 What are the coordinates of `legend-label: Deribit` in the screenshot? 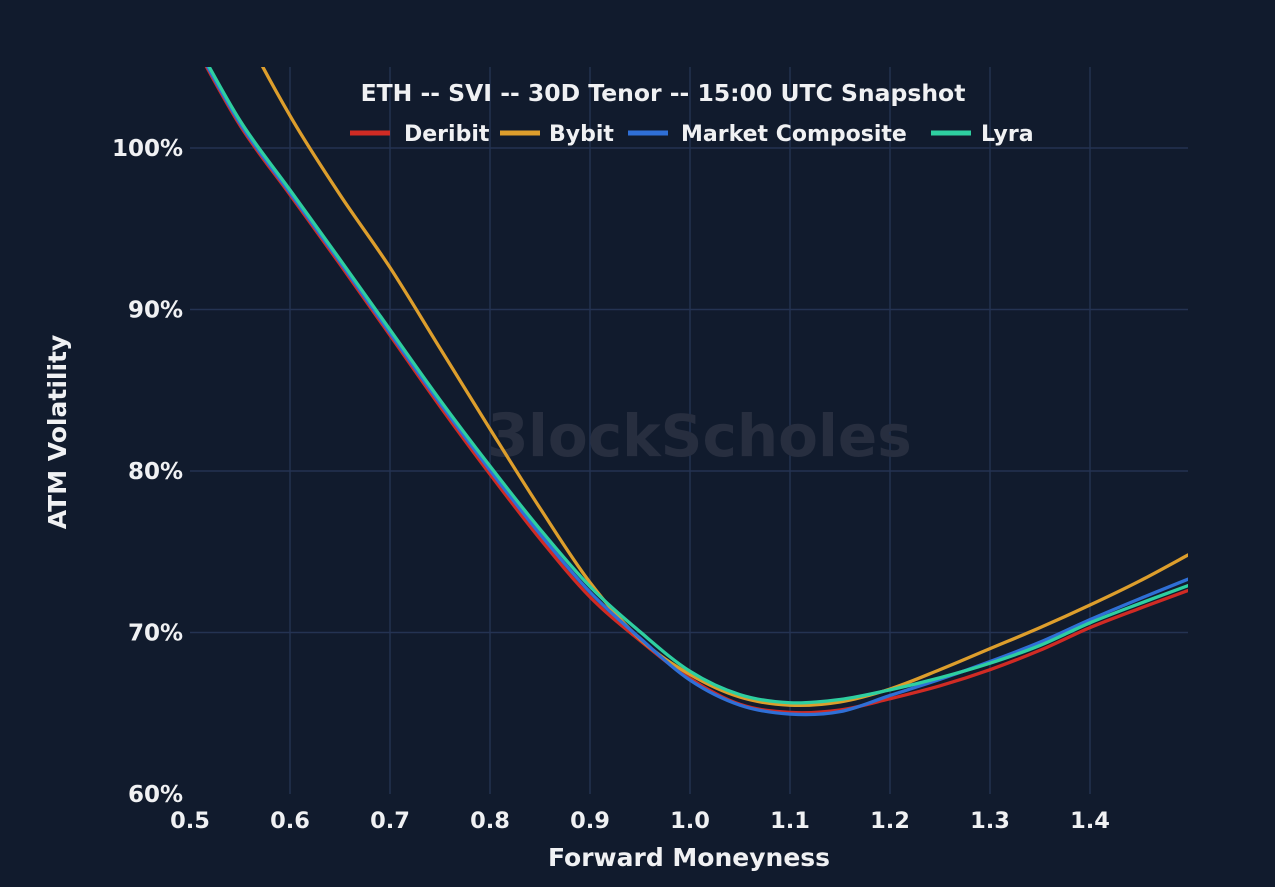 It's located at (447, 134).